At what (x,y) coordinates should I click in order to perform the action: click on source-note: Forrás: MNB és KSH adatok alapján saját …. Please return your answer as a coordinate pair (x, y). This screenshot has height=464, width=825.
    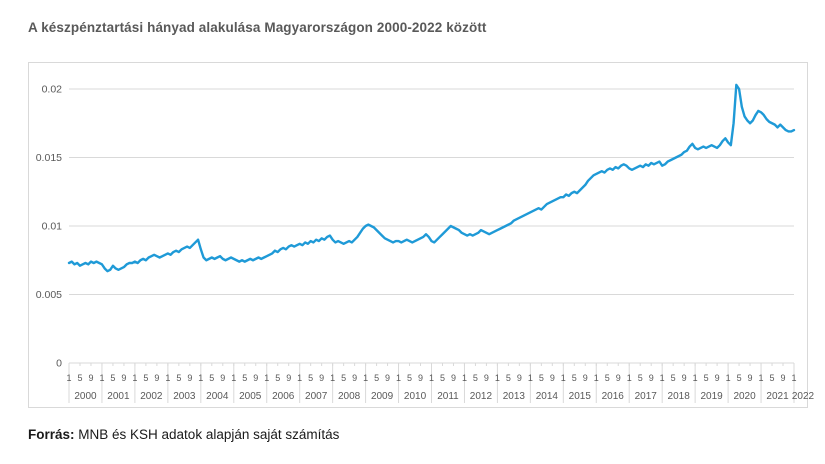
    Looking at the image, I should click on (183, 434).